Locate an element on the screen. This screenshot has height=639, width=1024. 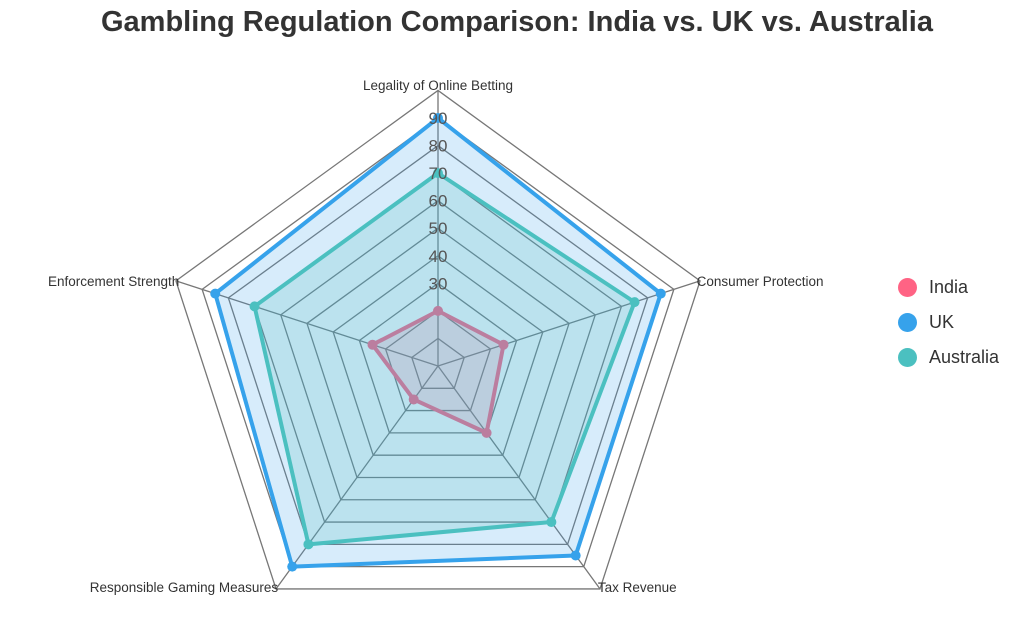
tick-label: 60 is located at coordinates (438, 201).